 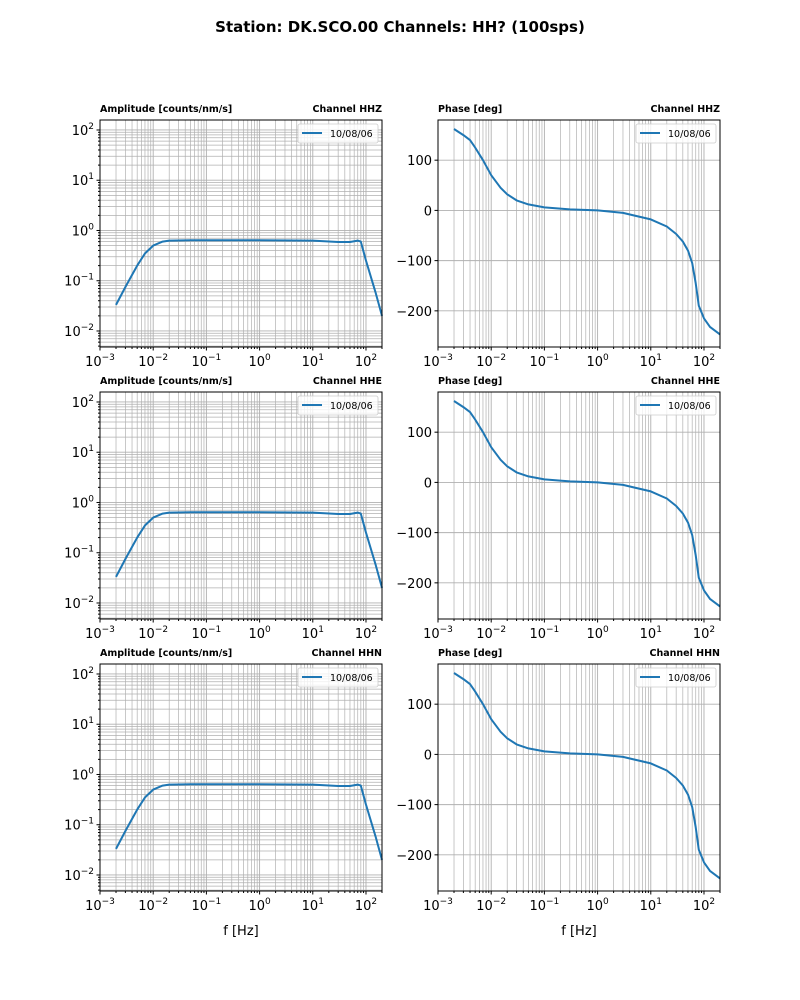 I want to click on channel-label: Channel HHE, so click(x=685, y=381).